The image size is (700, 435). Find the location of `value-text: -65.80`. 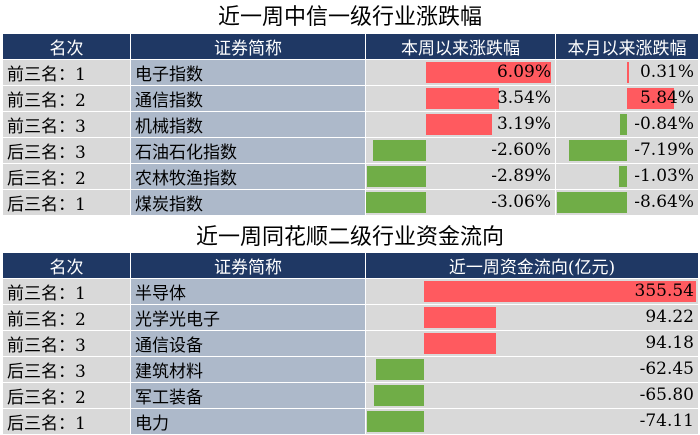

value-text: -65.80 is located at coordinates (666, 395).